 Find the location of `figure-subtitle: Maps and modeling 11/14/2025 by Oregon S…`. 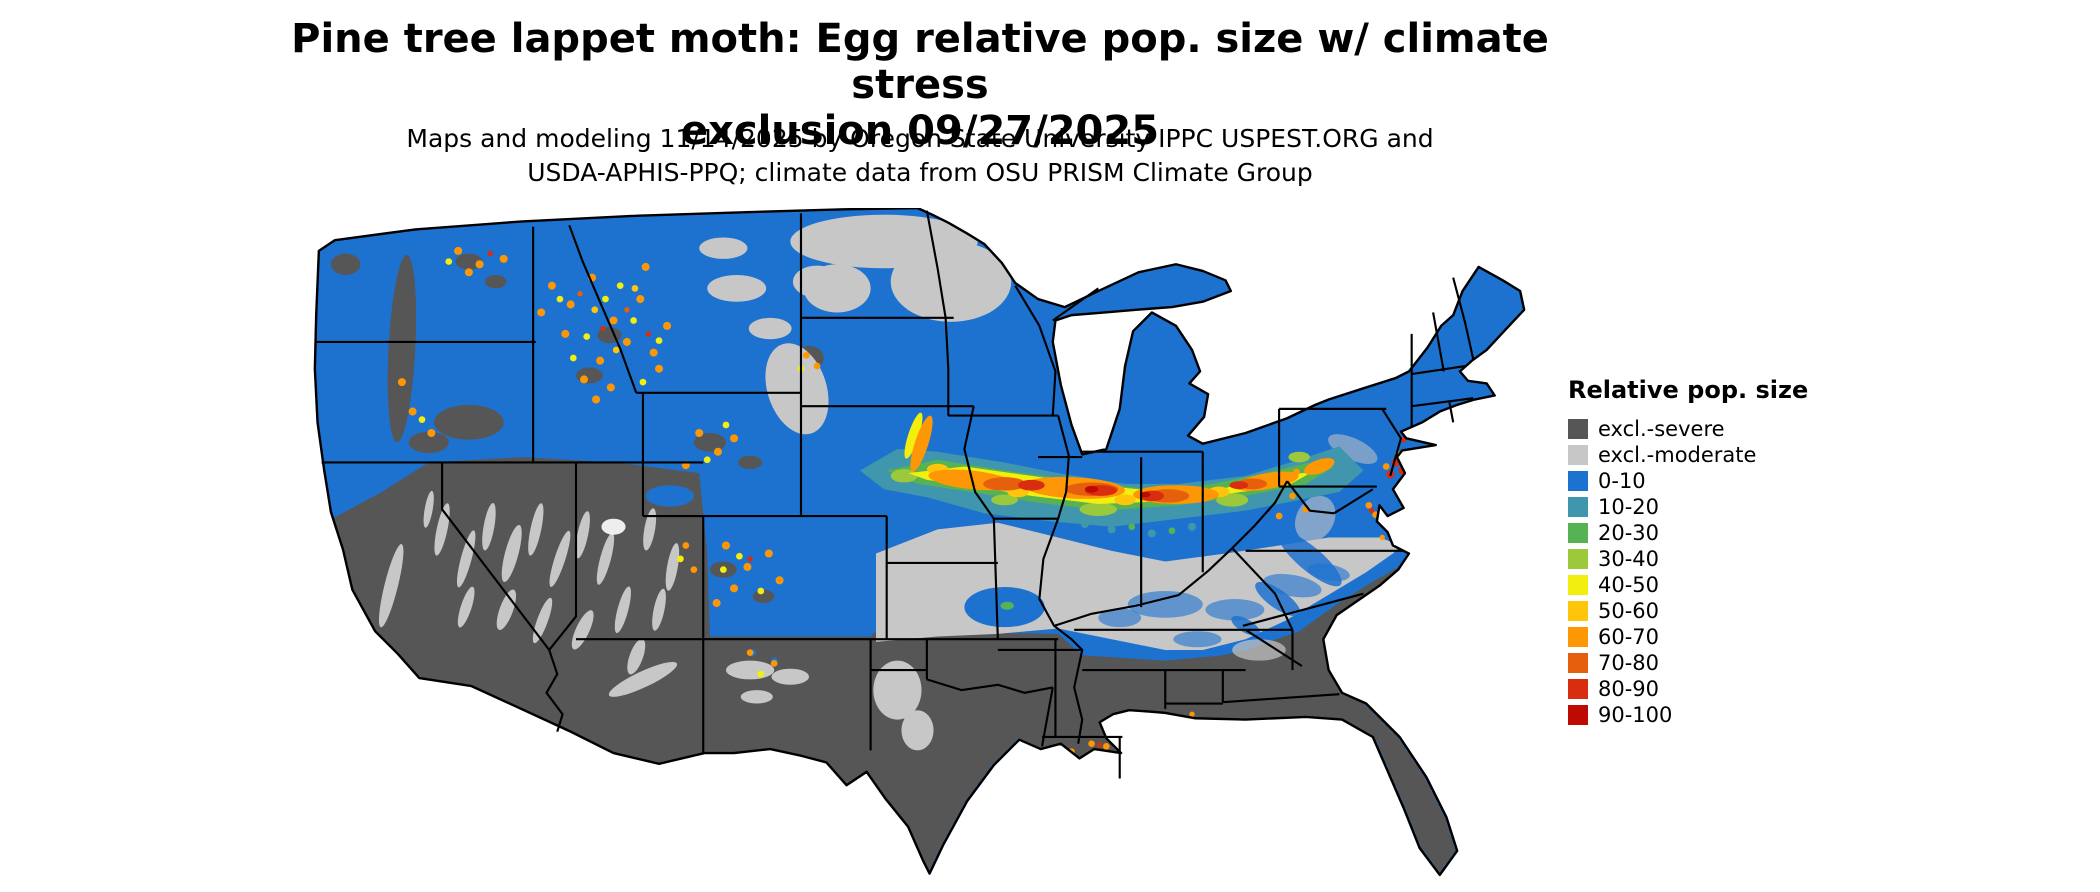

figure-subtitle: Maps and modeling 11/14/2025 by Oregon S… is located at coordinates (920, 156).